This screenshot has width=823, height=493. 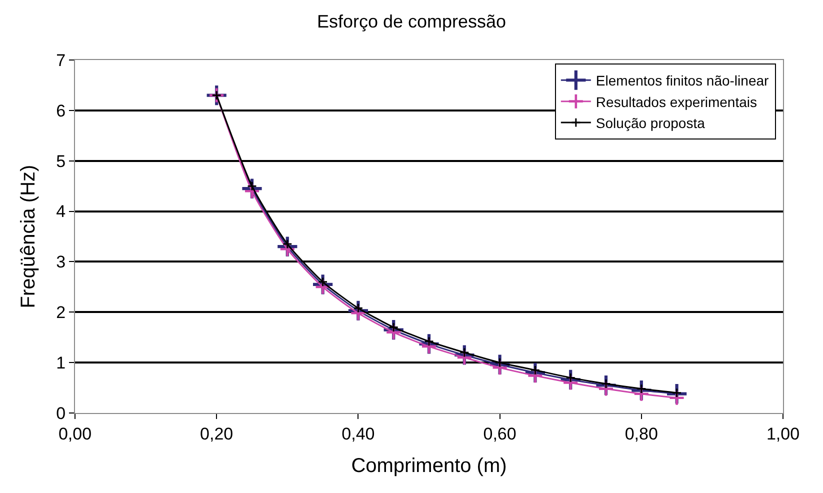 I want to click on x-tick-label: 0,40, so click(x=358, y=434).